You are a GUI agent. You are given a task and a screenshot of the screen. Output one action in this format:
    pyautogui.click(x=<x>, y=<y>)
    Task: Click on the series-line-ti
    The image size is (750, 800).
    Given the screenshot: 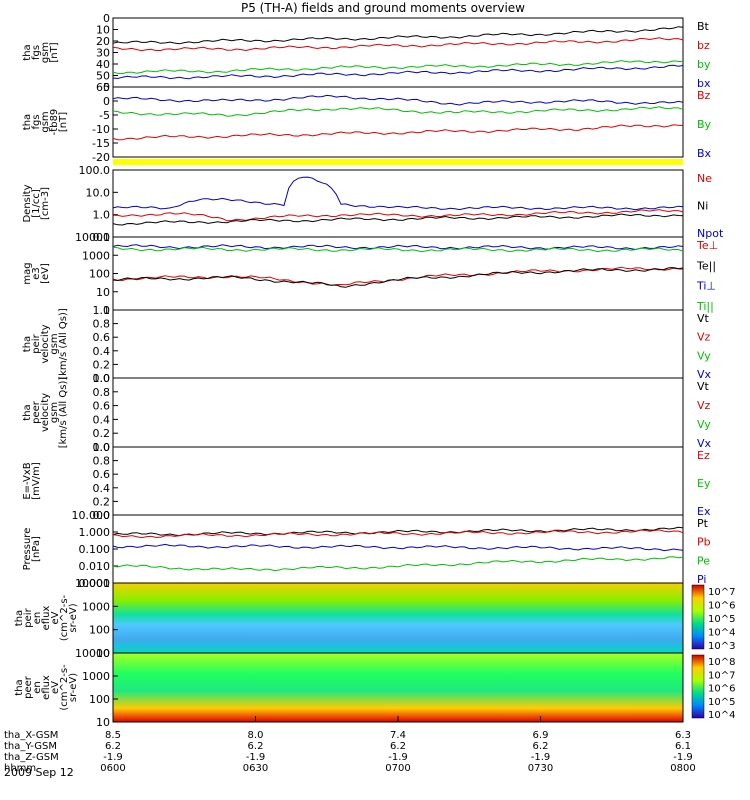 What is the action you would take?
    pyautogui.click(x=398, y=247)
    